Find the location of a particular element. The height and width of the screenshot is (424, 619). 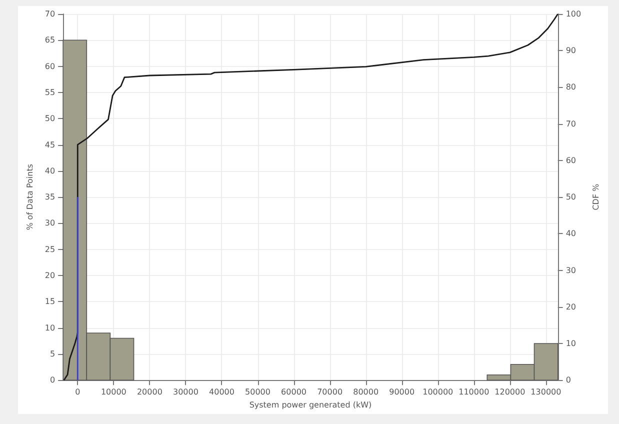

y-tick-label: 5 is located at coordinates (53, 353).